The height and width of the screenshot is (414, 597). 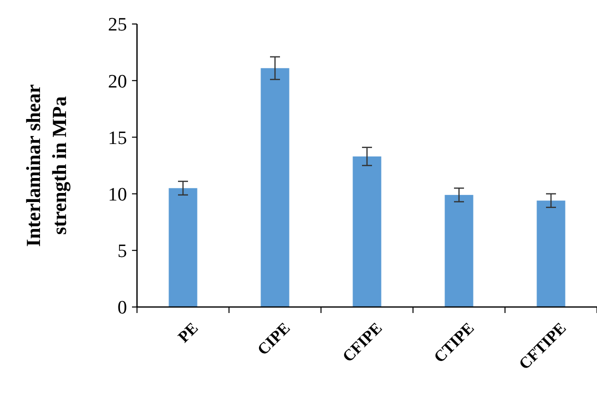 What do you see at coordinates (188, 333) in the screenshot?
I see `x-tick-label: PE` at bounding box center [188, 333].